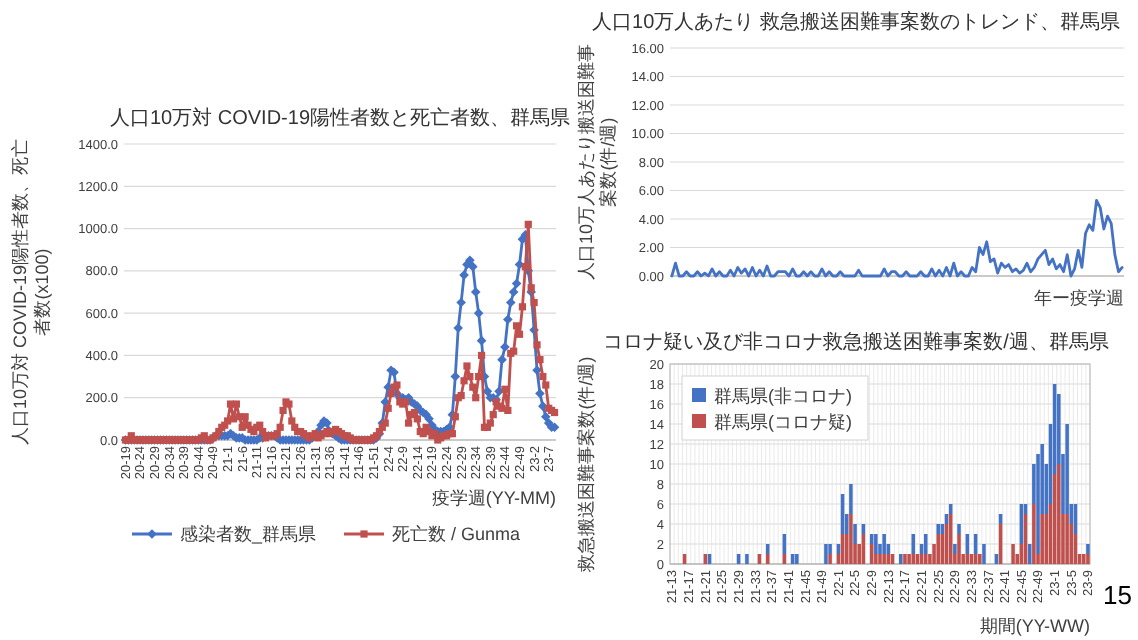 Image resolution: width=1138 pixels, height=640 pixels. Describe the element at coordinates (856, 22) in the screenshot. I see `chart-title: 人口10万人あたり 救急搬送困難事案数のトレンド、群馬県` at that location.